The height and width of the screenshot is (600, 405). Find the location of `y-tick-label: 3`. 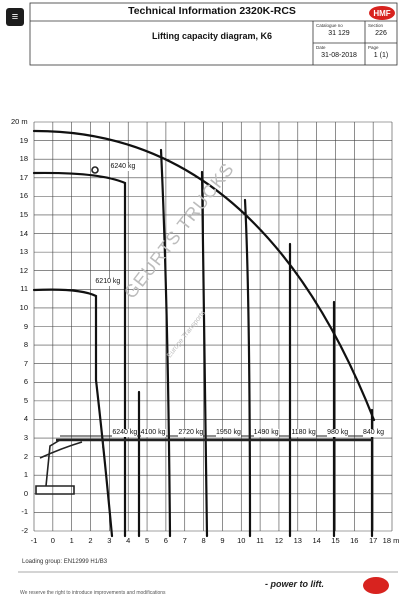

y-tick-label: 3 is located at coordinates (25, 438).